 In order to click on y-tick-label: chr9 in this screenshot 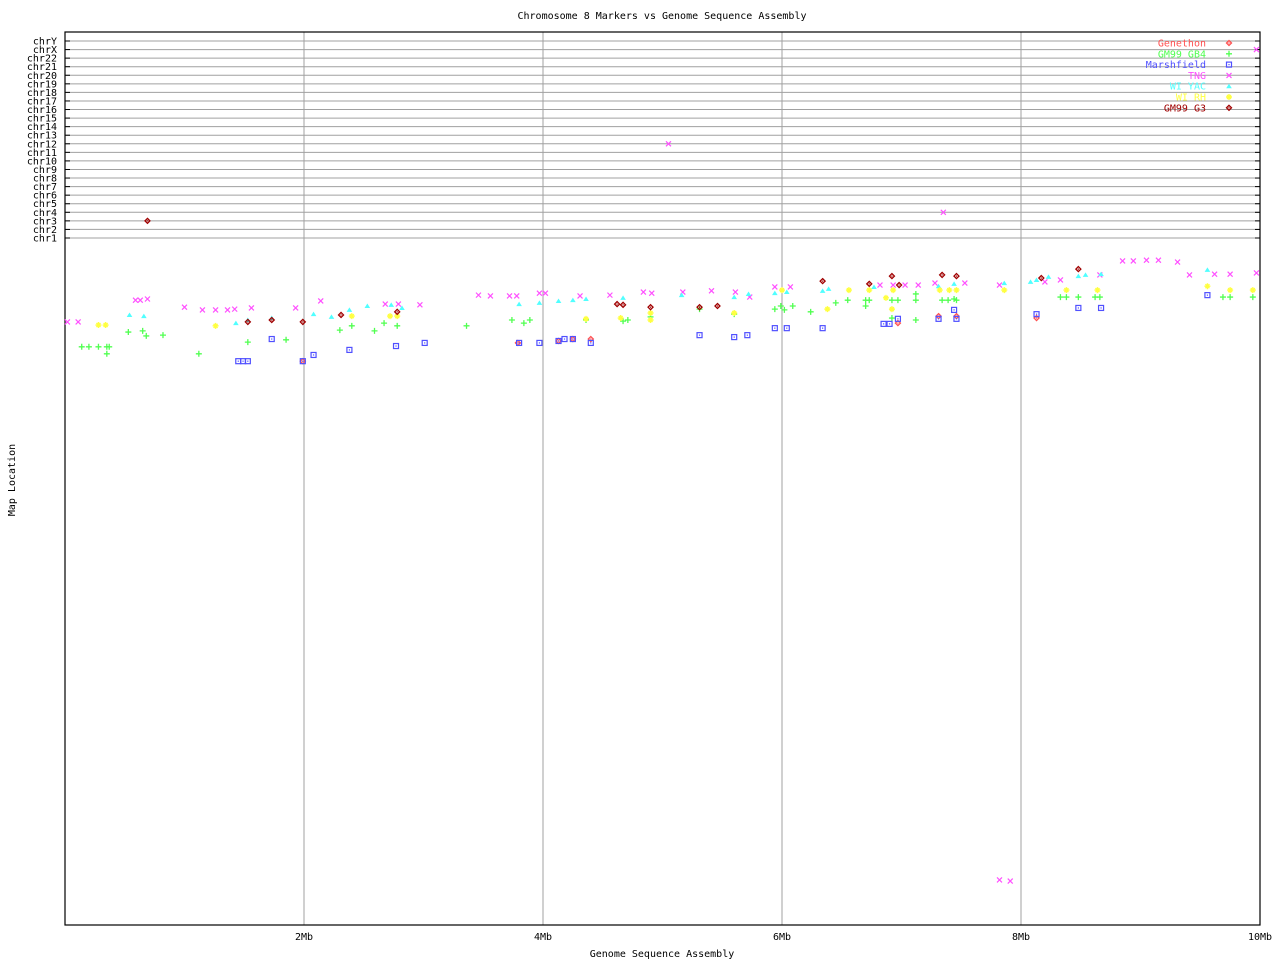, I will do `click(45, 170)`.